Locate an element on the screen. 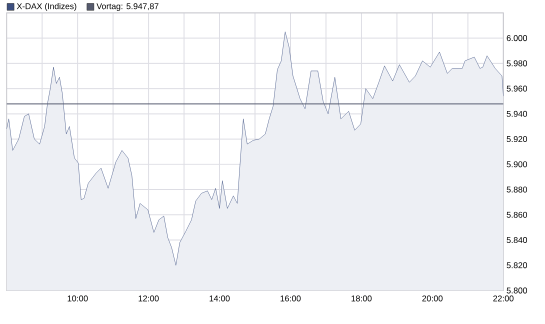 The image size is (545, 324). y-tick-label: 5.820 is located at coordinates (517, 265).